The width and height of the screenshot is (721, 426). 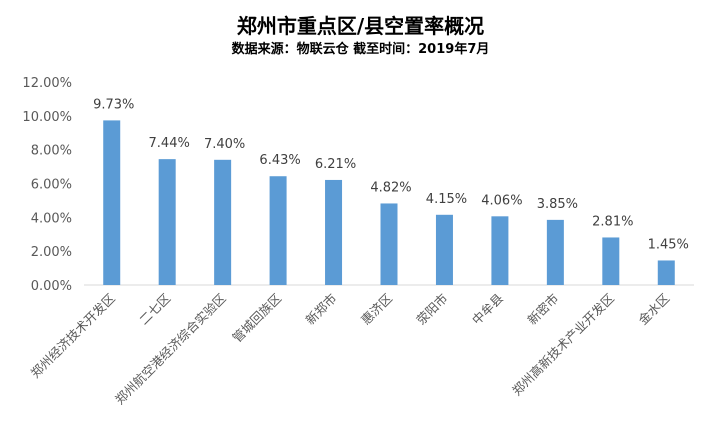 What do you see at coordinates (51, 252) in the screenshot?
I see `y-tick-label: 2.00%` at bounding box center [51, 252].